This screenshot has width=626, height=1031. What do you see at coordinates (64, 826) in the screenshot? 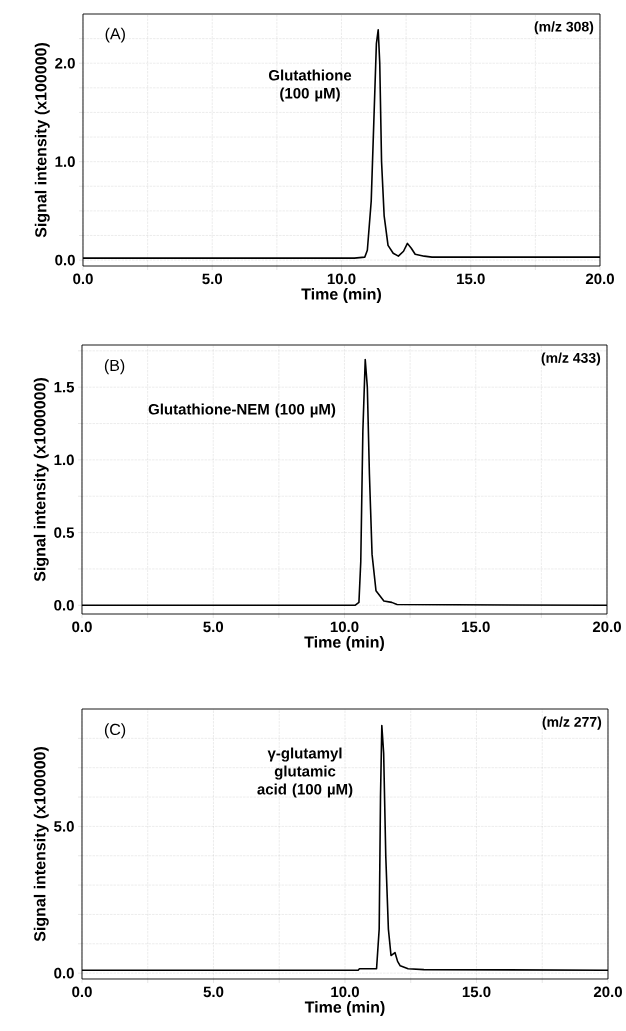
I see `y-tick-label: 5.0` at bounding box center [64, 826].